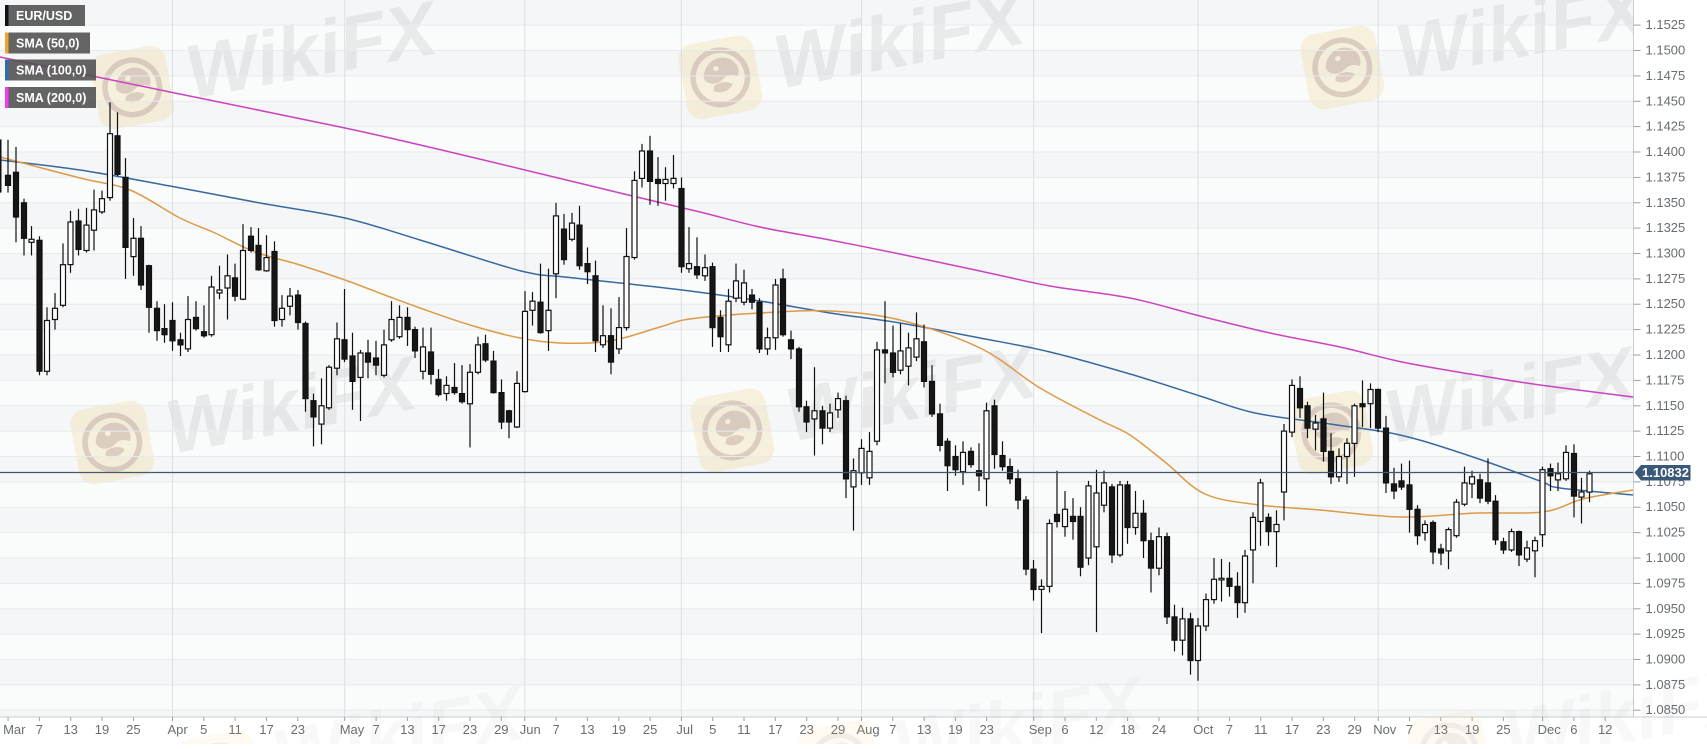 The height and width of the screenshot is (749, 1707). Describe the element at coordinates (1666, 329) in the screenshot. I see `svg-text: 1.1225` at that location.